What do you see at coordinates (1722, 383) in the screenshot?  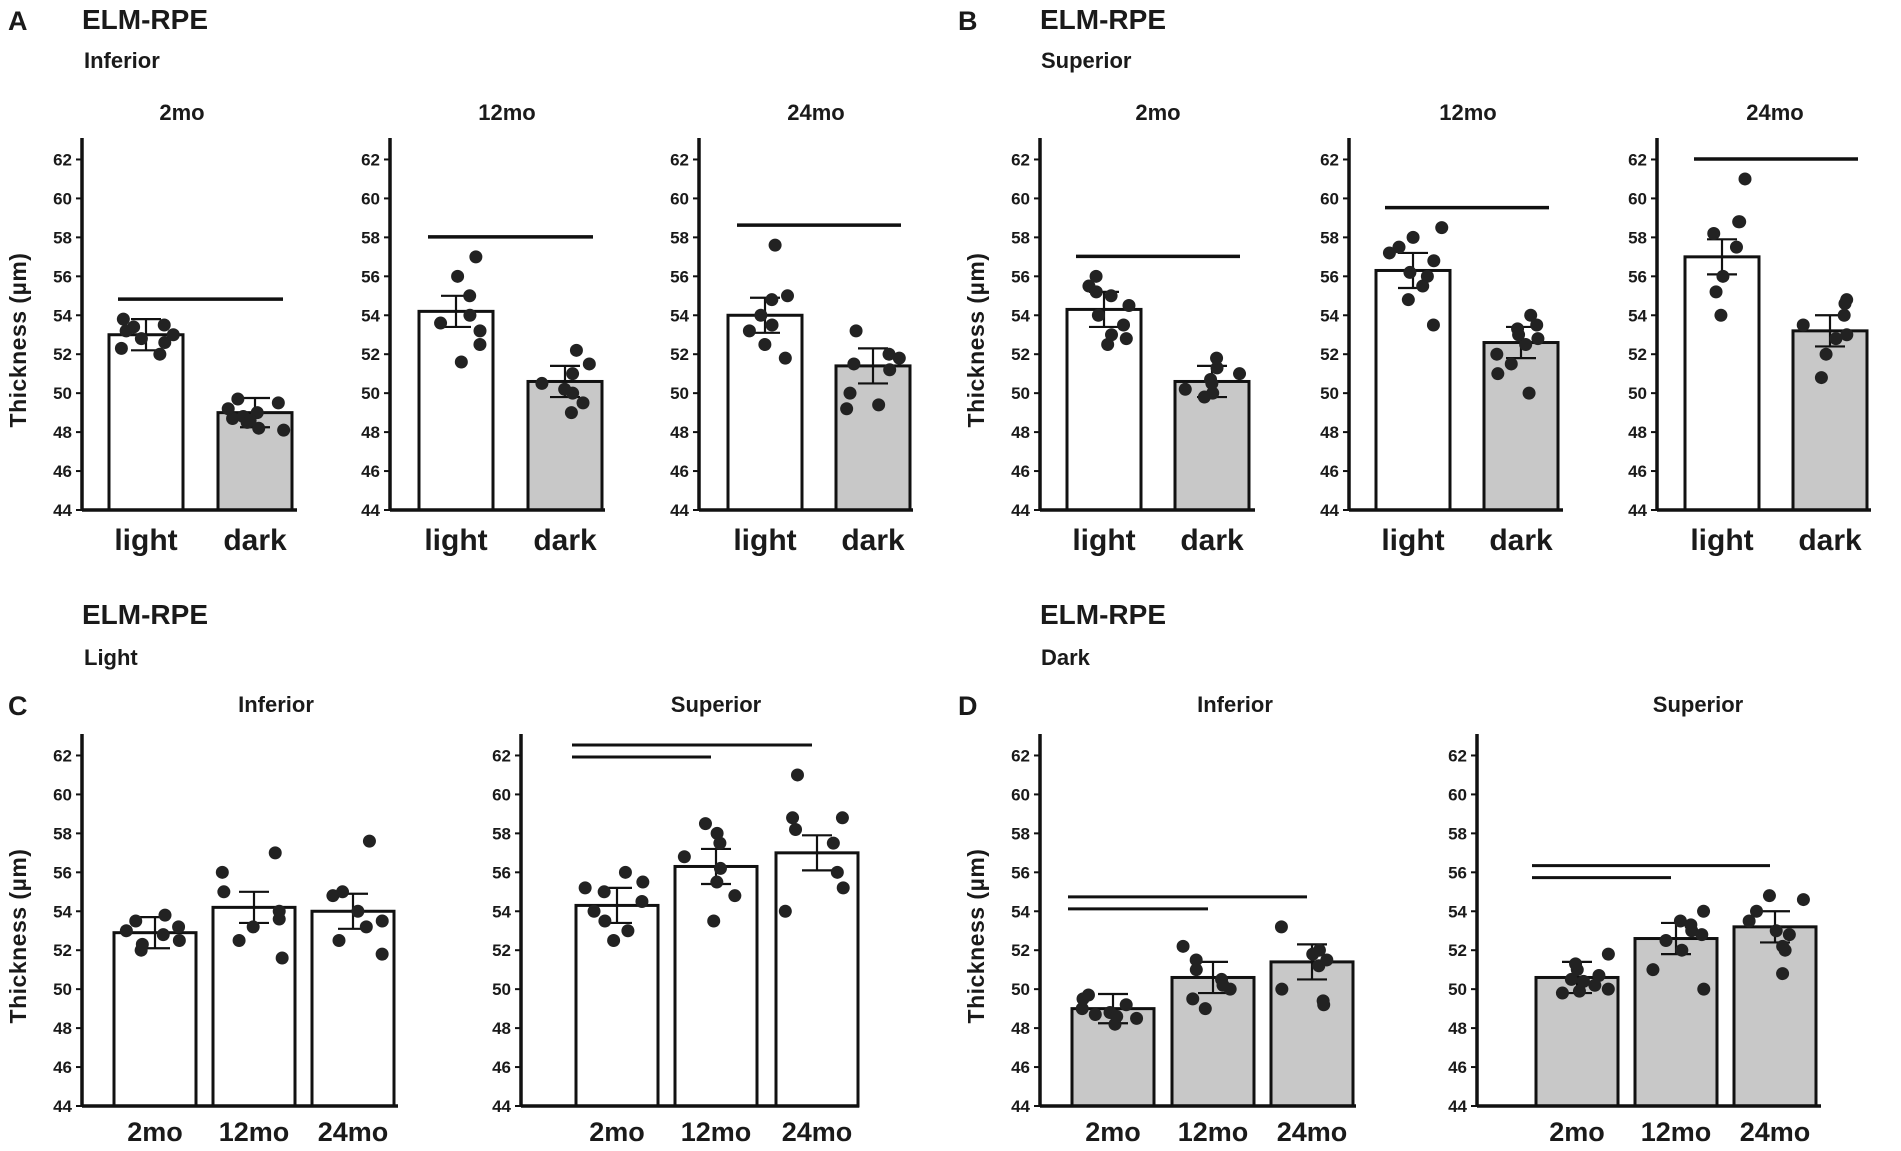 I see `bar-light` at bounding box center [1722, 383].